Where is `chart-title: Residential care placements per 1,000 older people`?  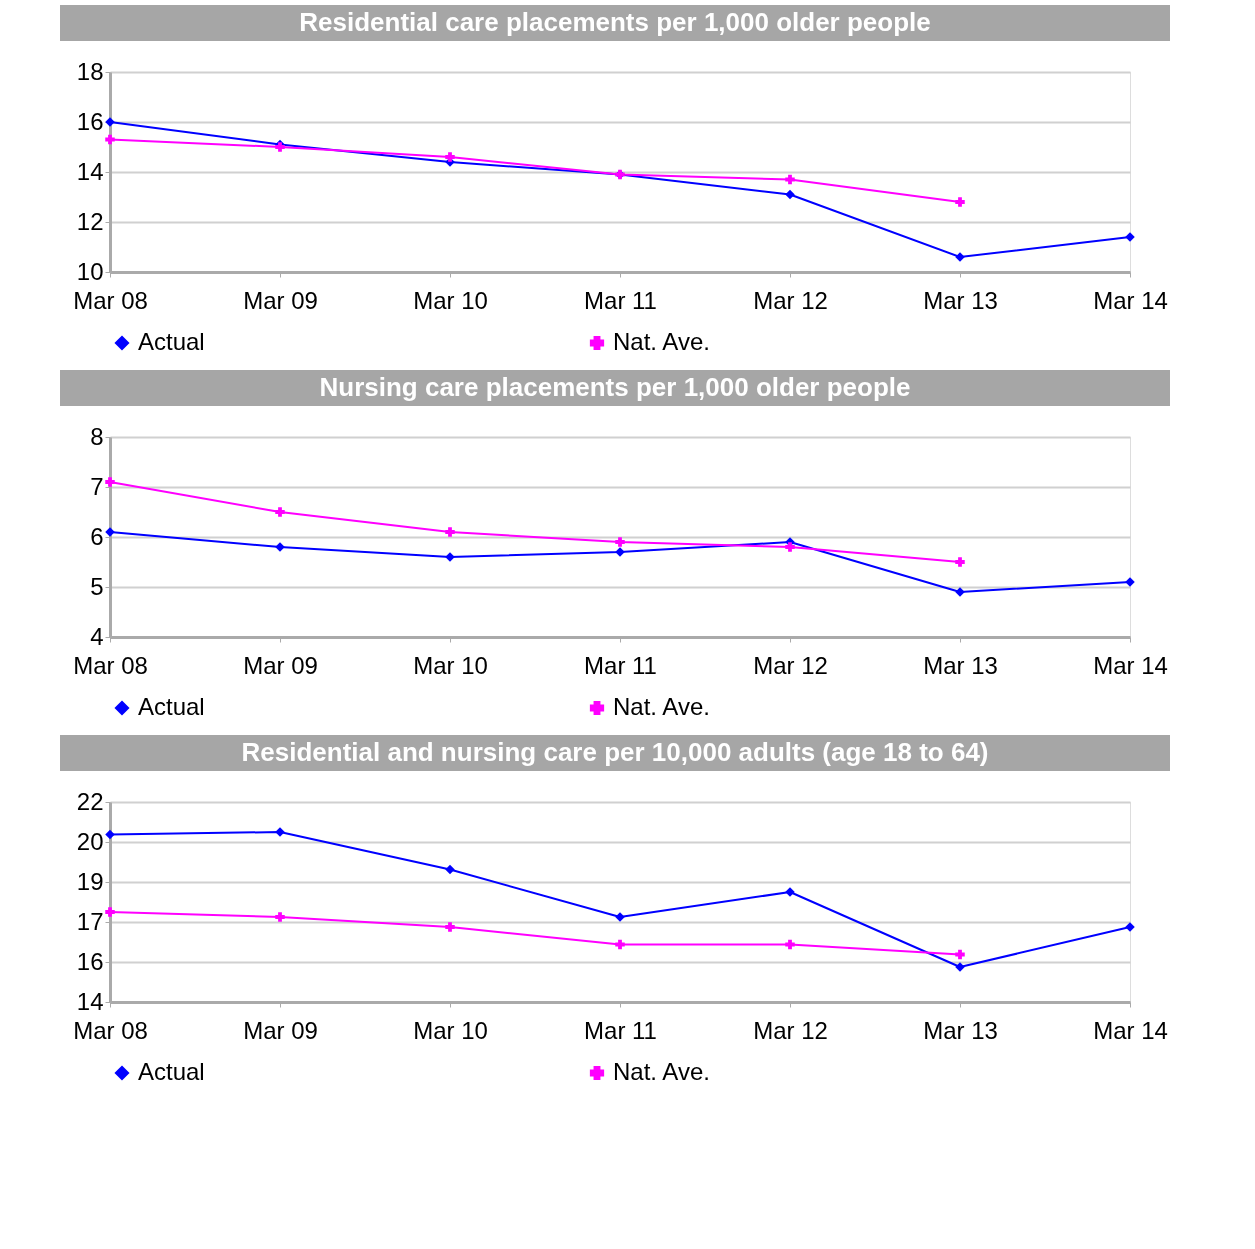 chart-title: Residential care placements per 1,000 older people is located at coordinates (615, 22).